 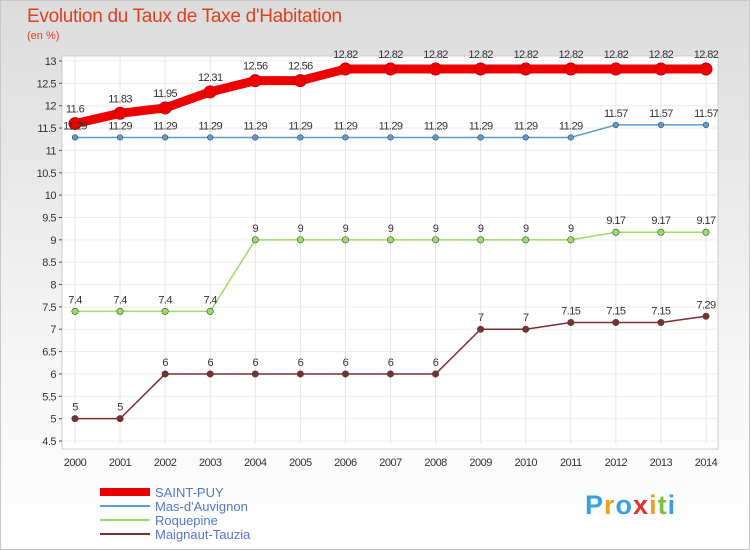 What do you see at coordinates (49, 442) in the screenshot?
I see `y-tick-label: 4.5` at bounding box center [49, 442].